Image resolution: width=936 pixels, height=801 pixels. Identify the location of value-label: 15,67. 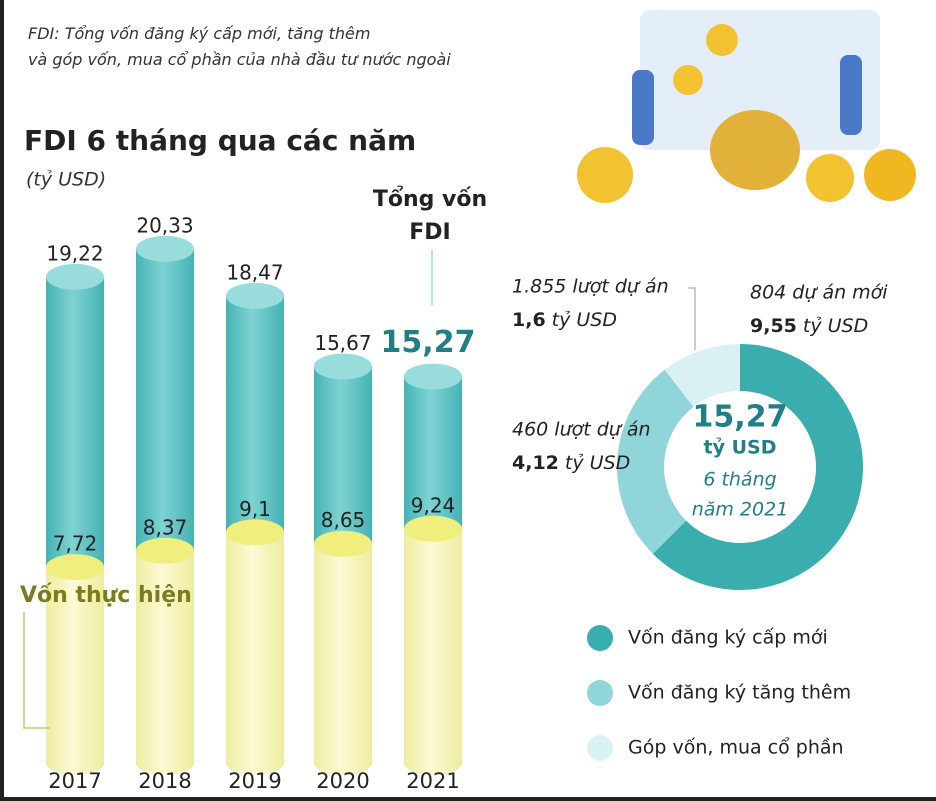
(342, 343).